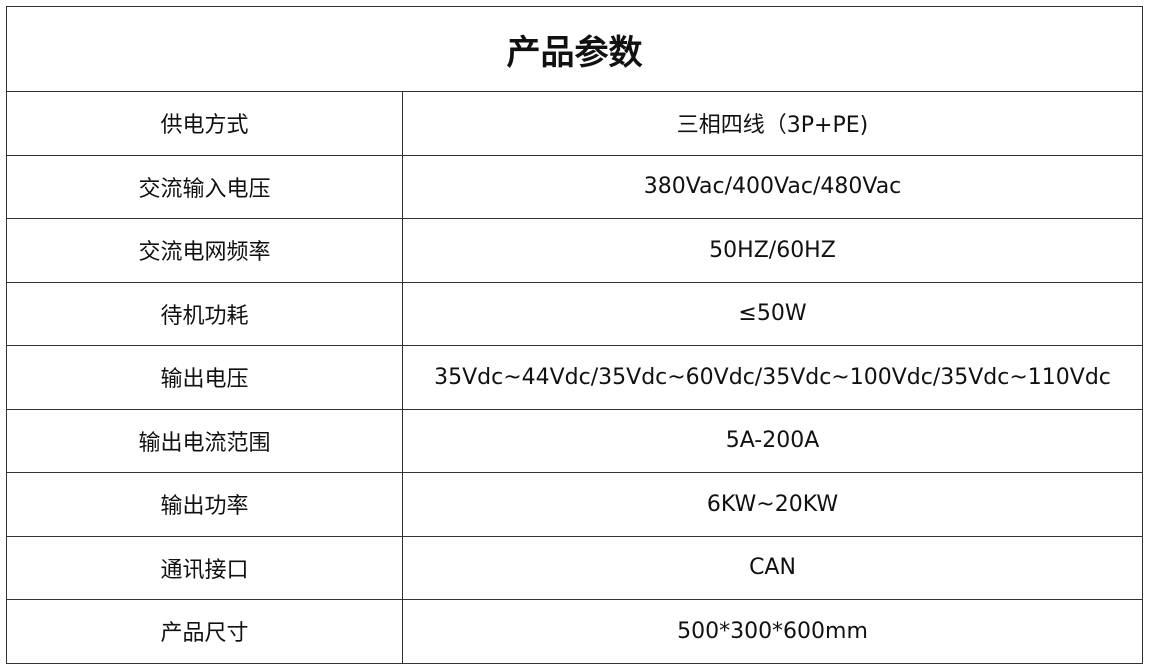 The height and width of the screenshot is (669, 1149). Describe the element at coordinates (772, 123) in the screenshot. I see `param-value: 三相四线（3P+PE)` at that location.